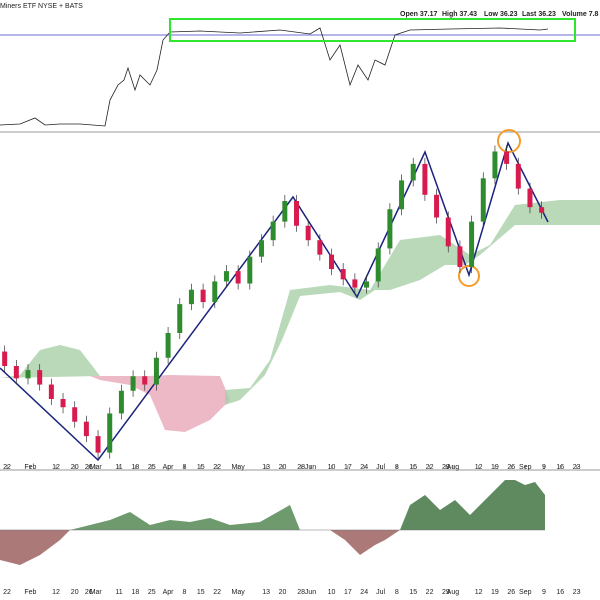  I want to click on cloud-green, so click(50, 361).